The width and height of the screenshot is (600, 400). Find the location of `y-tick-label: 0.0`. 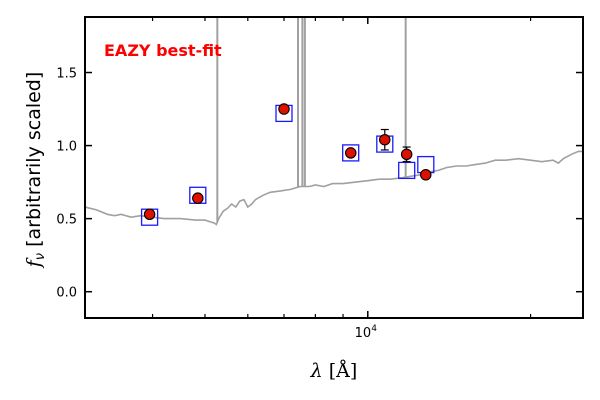

y-tick-label: 0.0 is located at coordinates (66, 293).